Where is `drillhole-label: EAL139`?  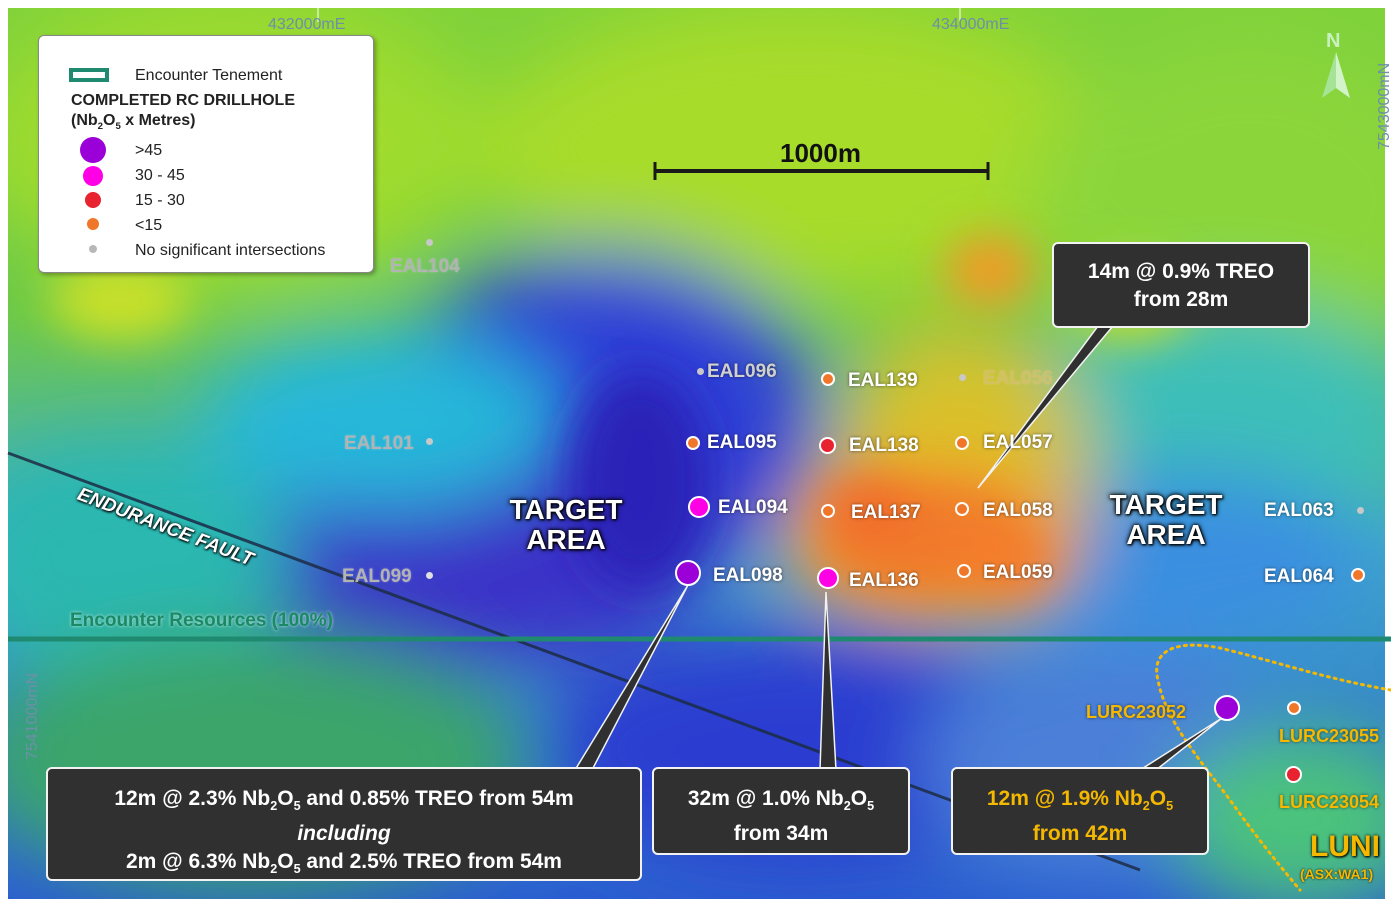
drillhole-label: EAL139 is located at coordinates (883, 380).